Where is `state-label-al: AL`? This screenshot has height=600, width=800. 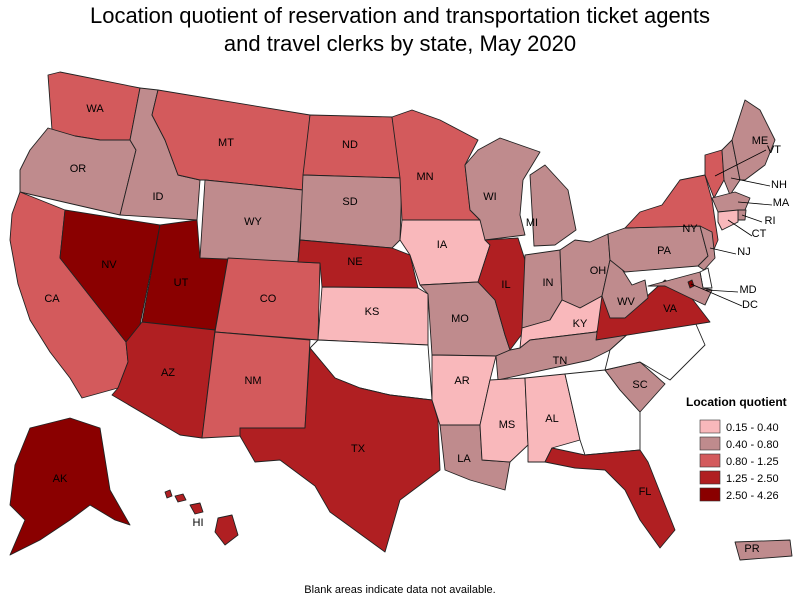
state-label-al: AL is located at coordinates (551, 419).